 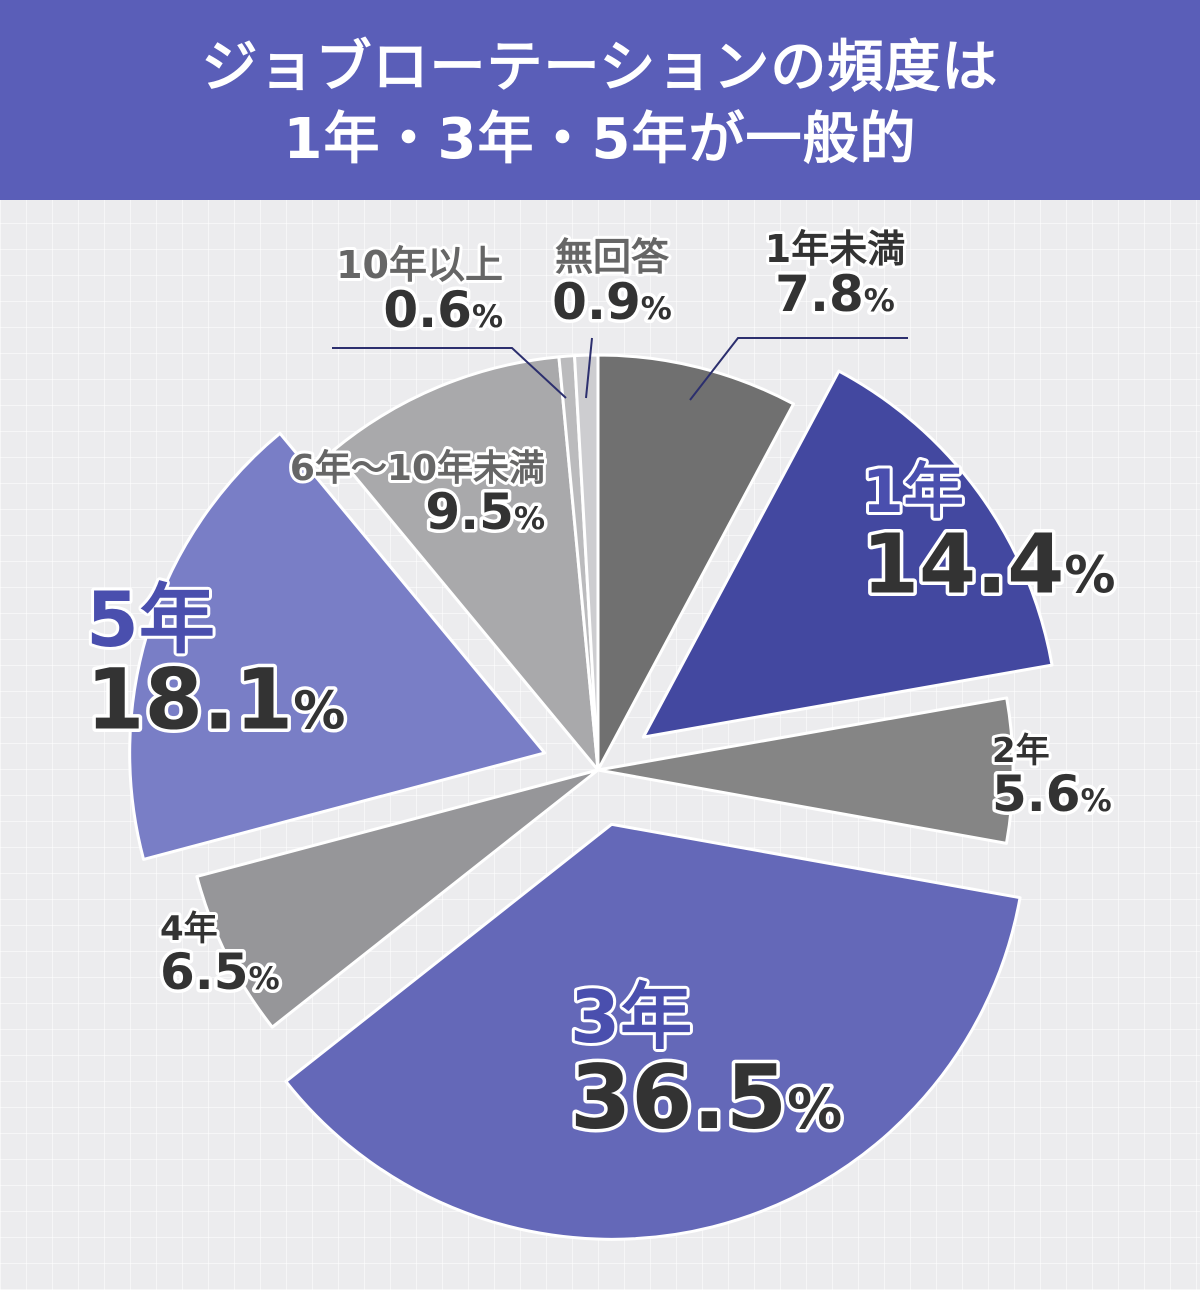 What do you see at coordinates (150, 619) in the screenshot?
I see `slice-label: 5年` at bounding box center [150, 619].